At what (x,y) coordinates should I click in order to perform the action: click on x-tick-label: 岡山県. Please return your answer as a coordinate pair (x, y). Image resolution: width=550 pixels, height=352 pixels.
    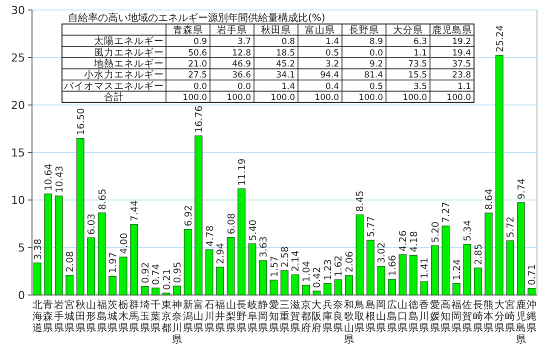
    Looking at the image, I should click on (381, 317).